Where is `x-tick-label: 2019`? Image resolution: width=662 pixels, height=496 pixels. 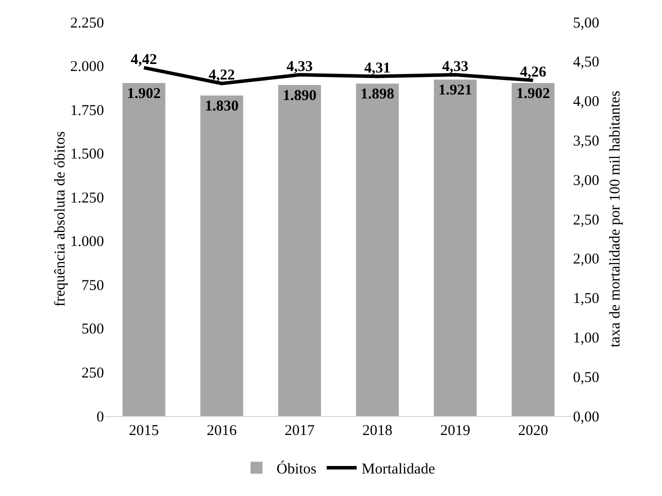
x-tick-label: 2019 is located at coordinates (455, 431).